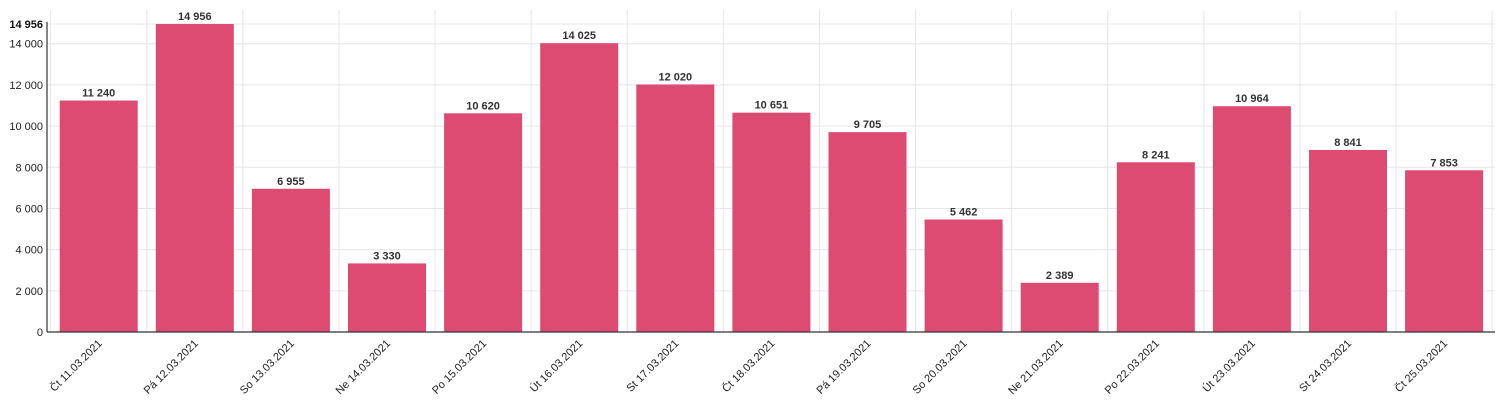  Describe the element at coordinates (556, 366) in the screenshot. I see `x-tick-label: Út 16.03.2021` at that location.